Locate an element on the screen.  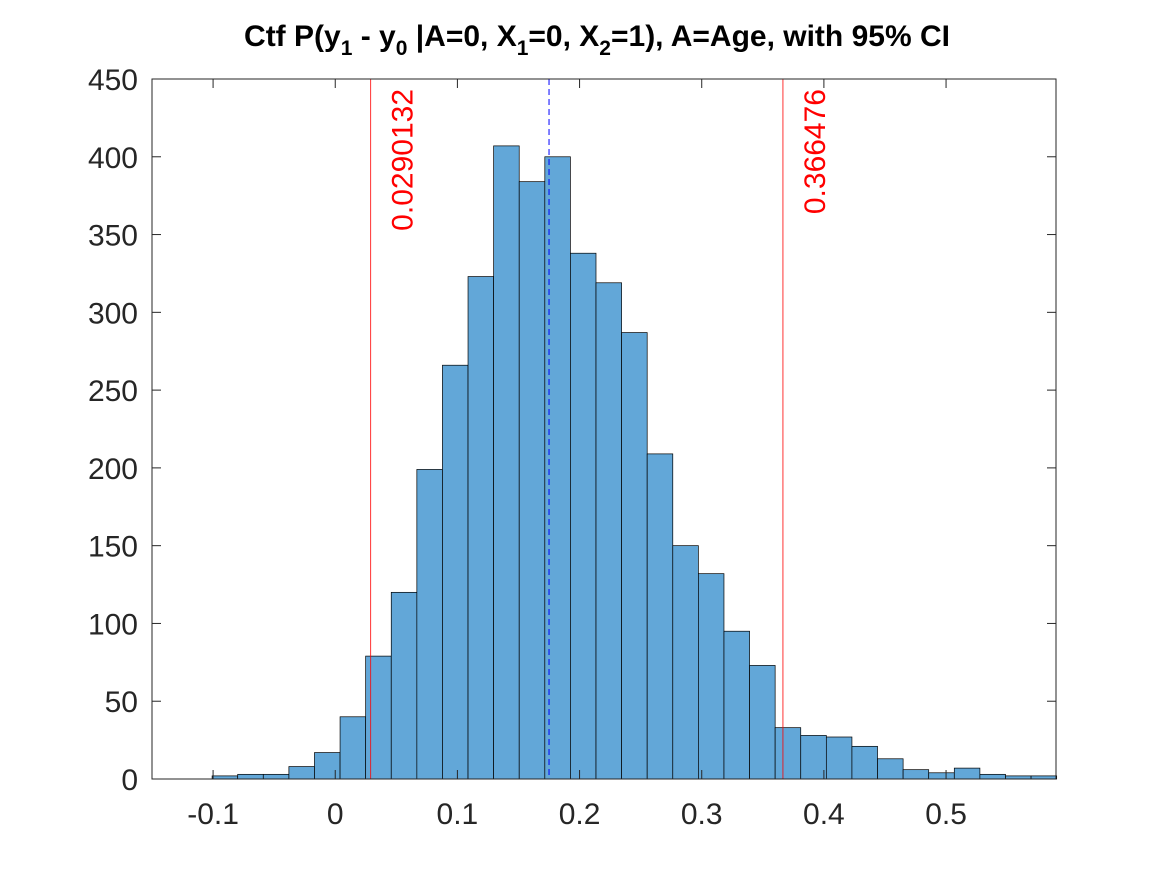
title-segment: - y is located at coordinates (374, 36).